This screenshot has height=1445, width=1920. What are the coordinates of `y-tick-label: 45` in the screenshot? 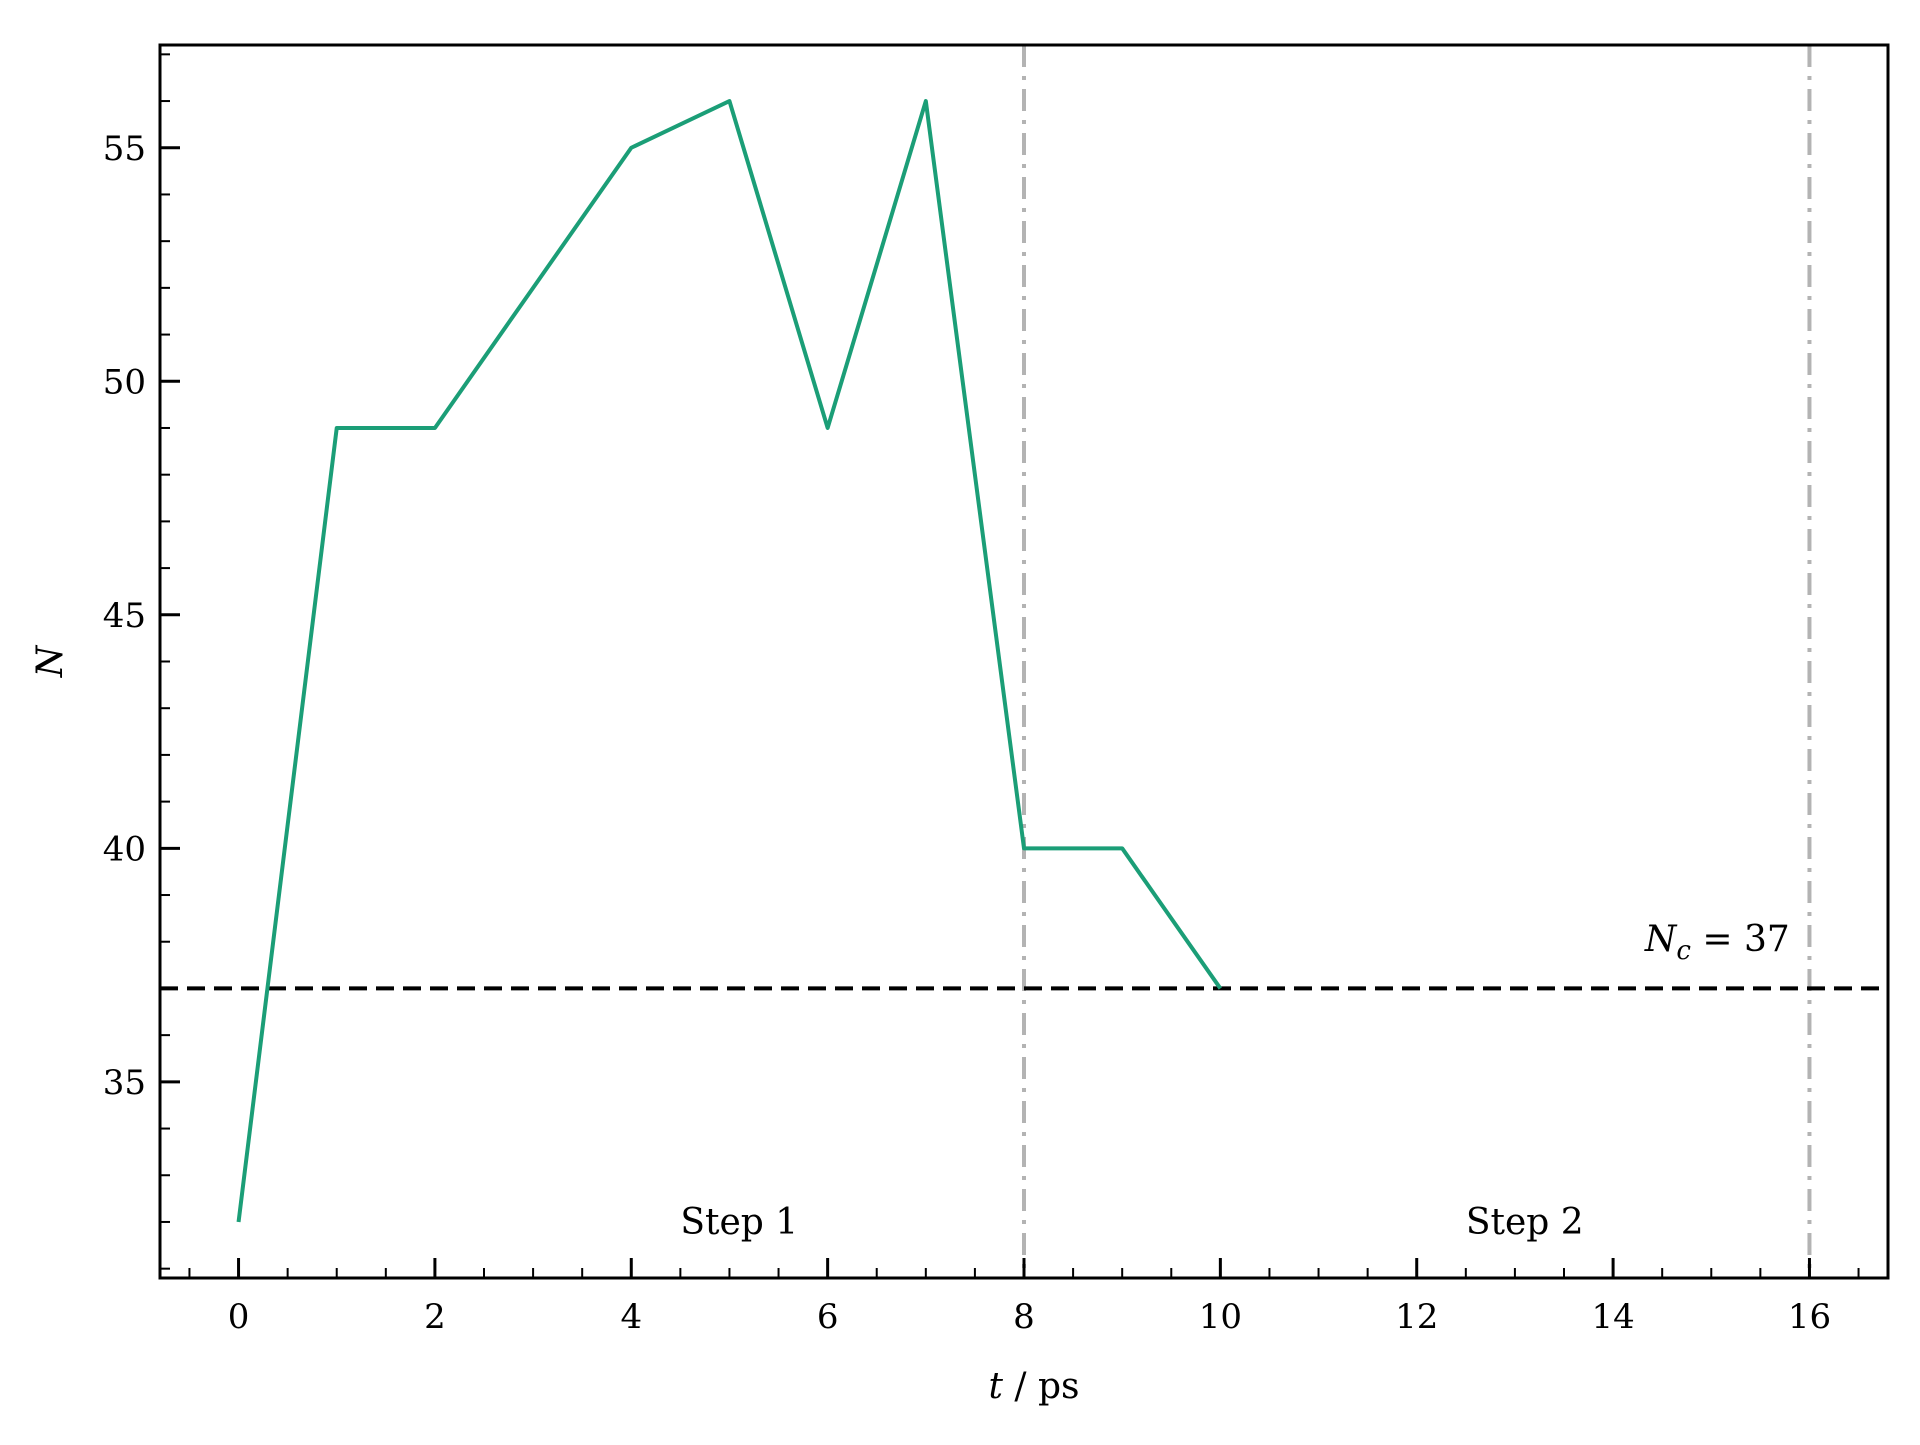 It's located at (124, 616).